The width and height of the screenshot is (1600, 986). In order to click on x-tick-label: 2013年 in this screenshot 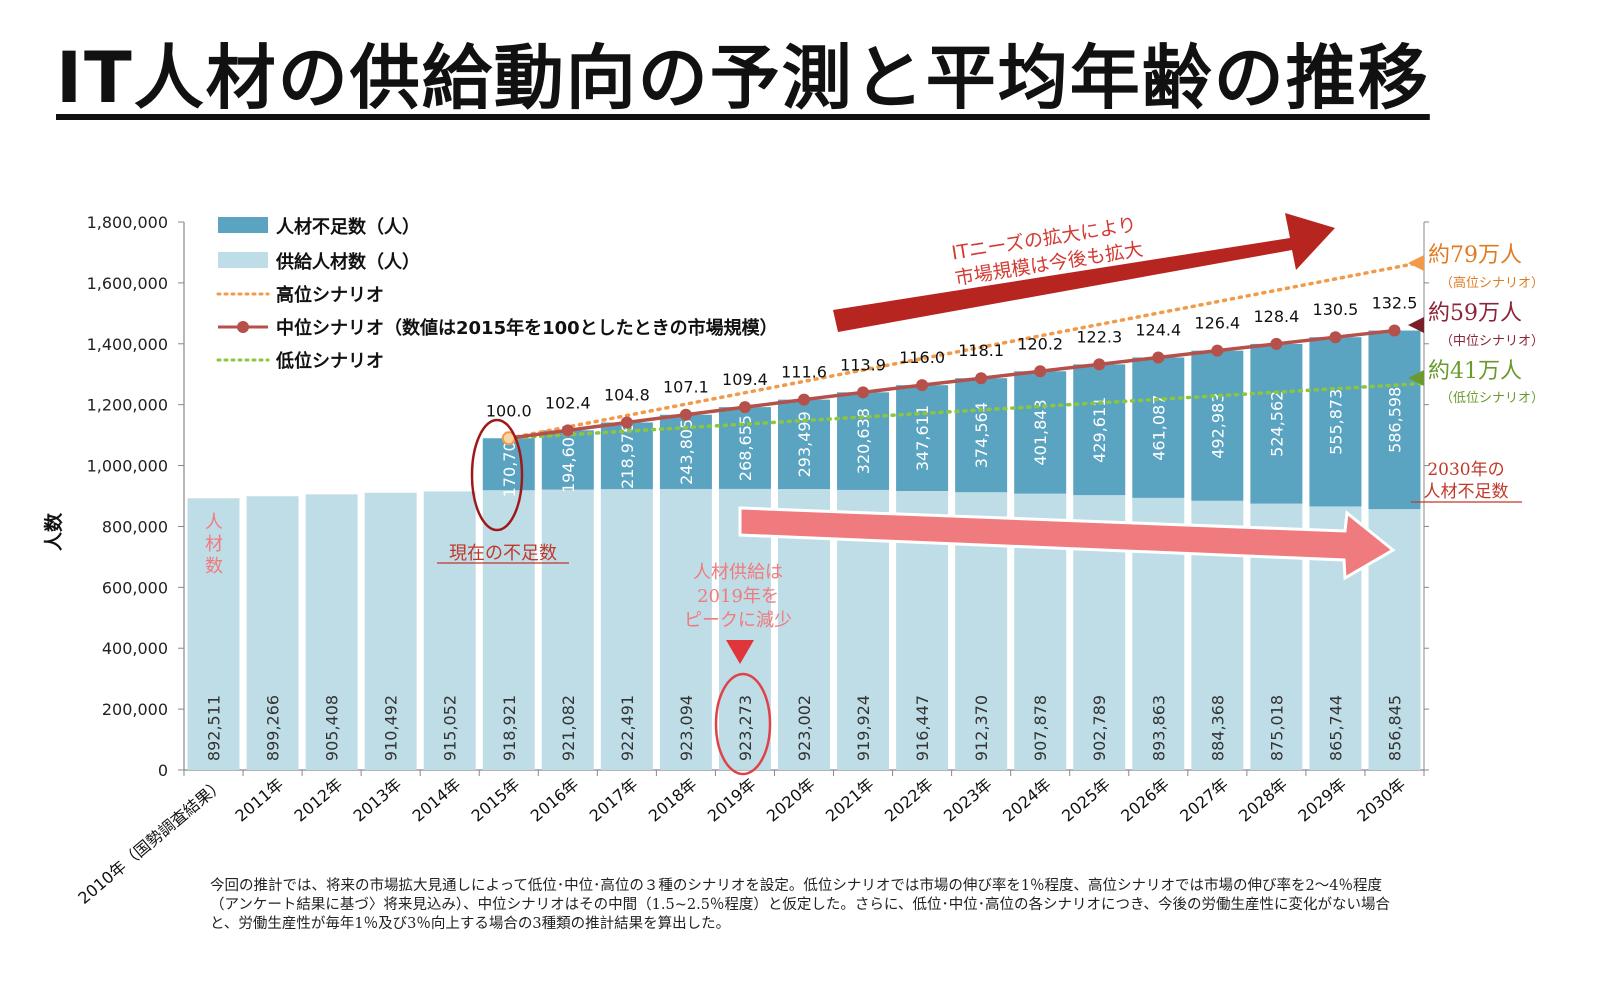, I will do `click(378, 800)`.